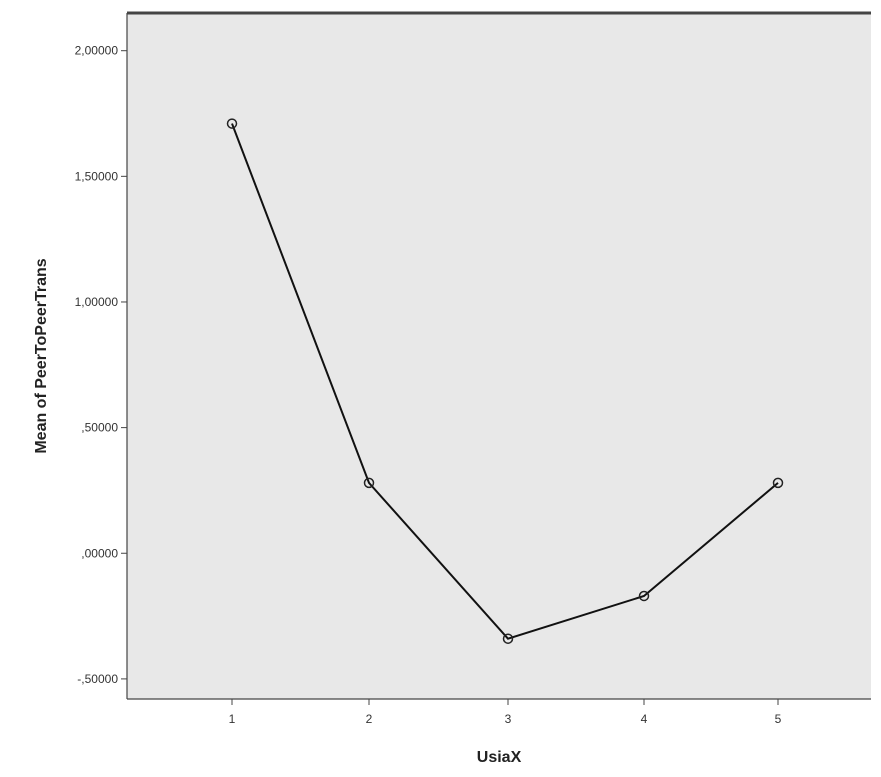  I want to click on y-tick-label: ,00000, so click(99, 553).